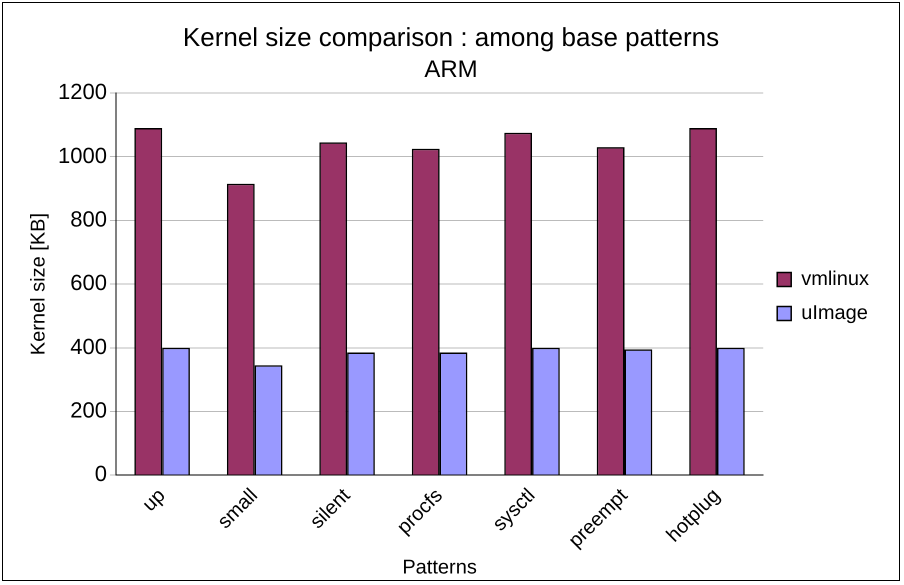 The height and width of the screenshot is (585, 904). I want to click on y-tick-label: 0, so click(100, 473).